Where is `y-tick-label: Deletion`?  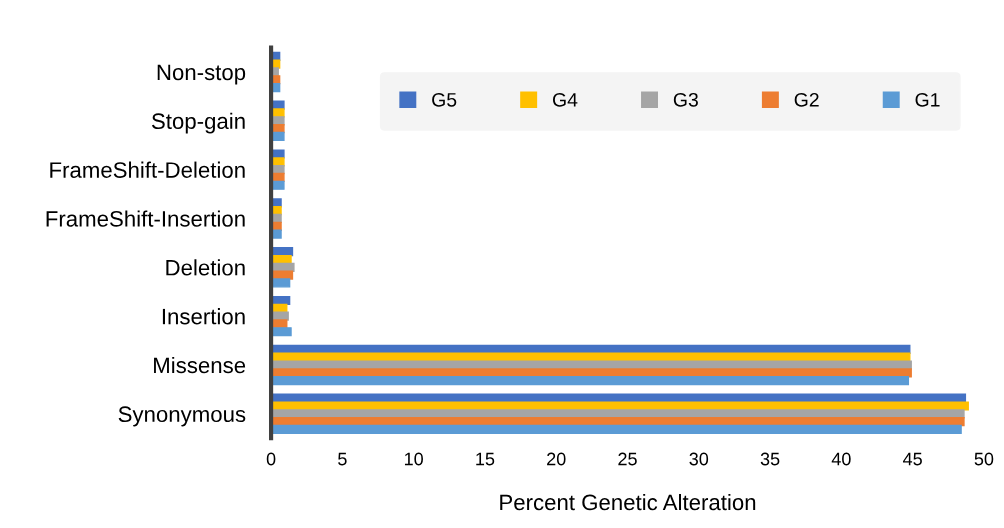 y-tick-label: Deletion is located at coordinates (205, 267).